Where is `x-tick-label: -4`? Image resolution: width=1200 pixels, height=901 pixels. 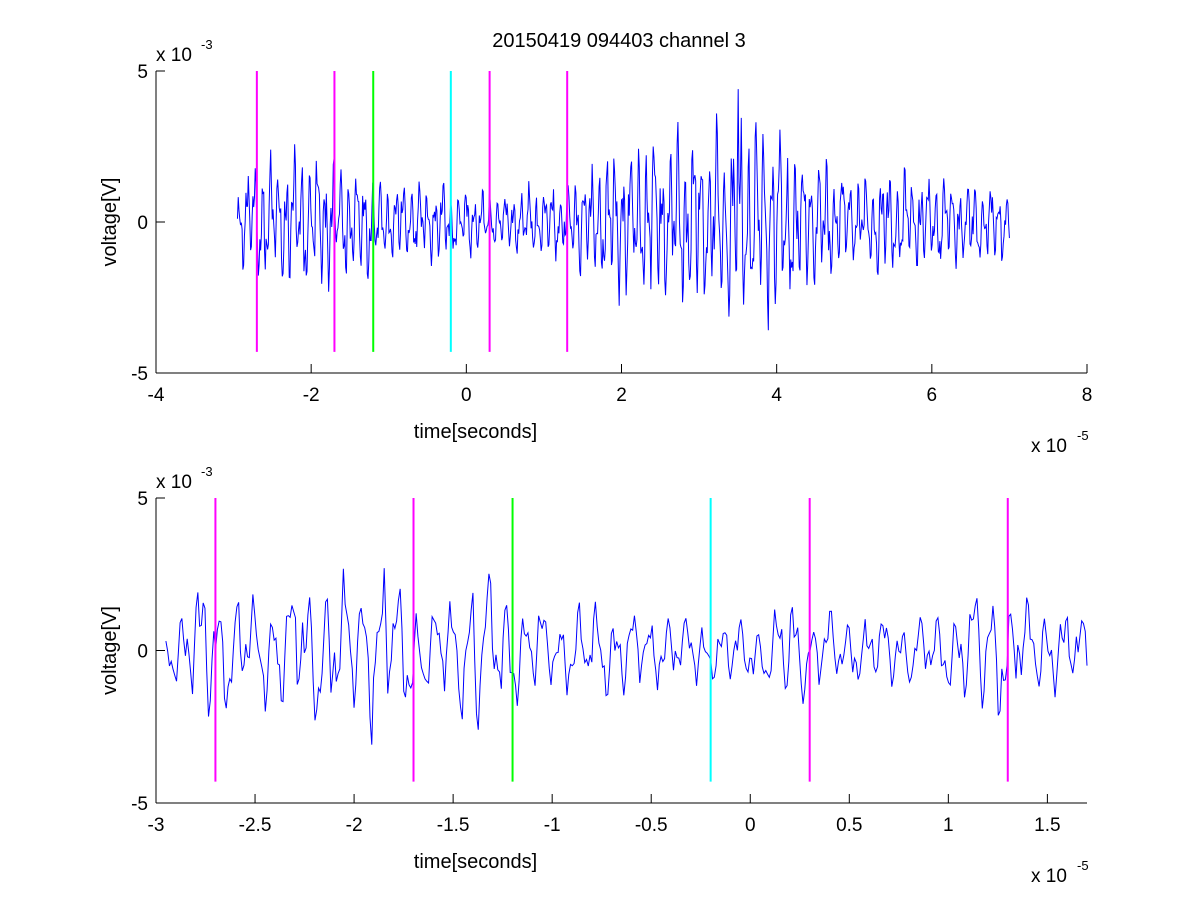
x-tick-label: -4 is located at coordinates (156, 395).